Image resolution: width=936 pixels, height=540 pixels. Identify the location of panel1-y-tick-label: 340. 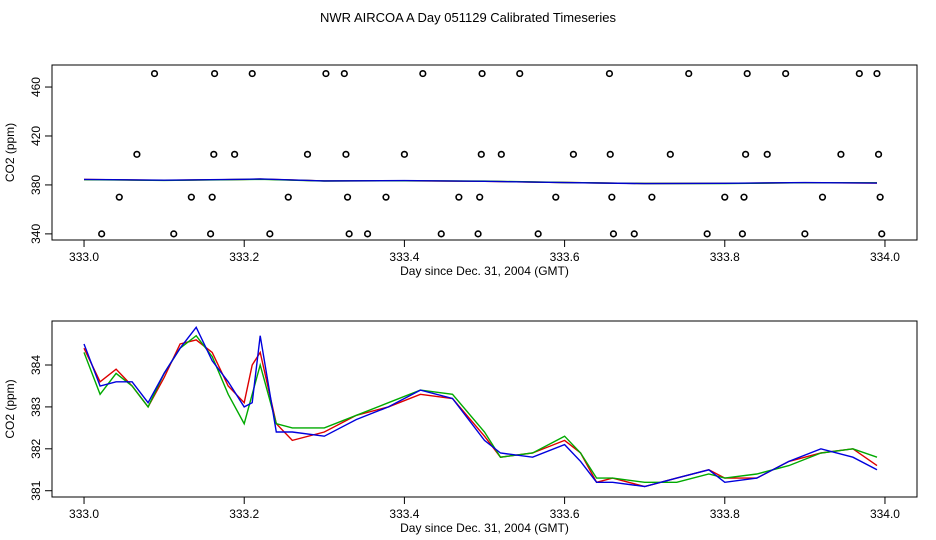
(36, 234).